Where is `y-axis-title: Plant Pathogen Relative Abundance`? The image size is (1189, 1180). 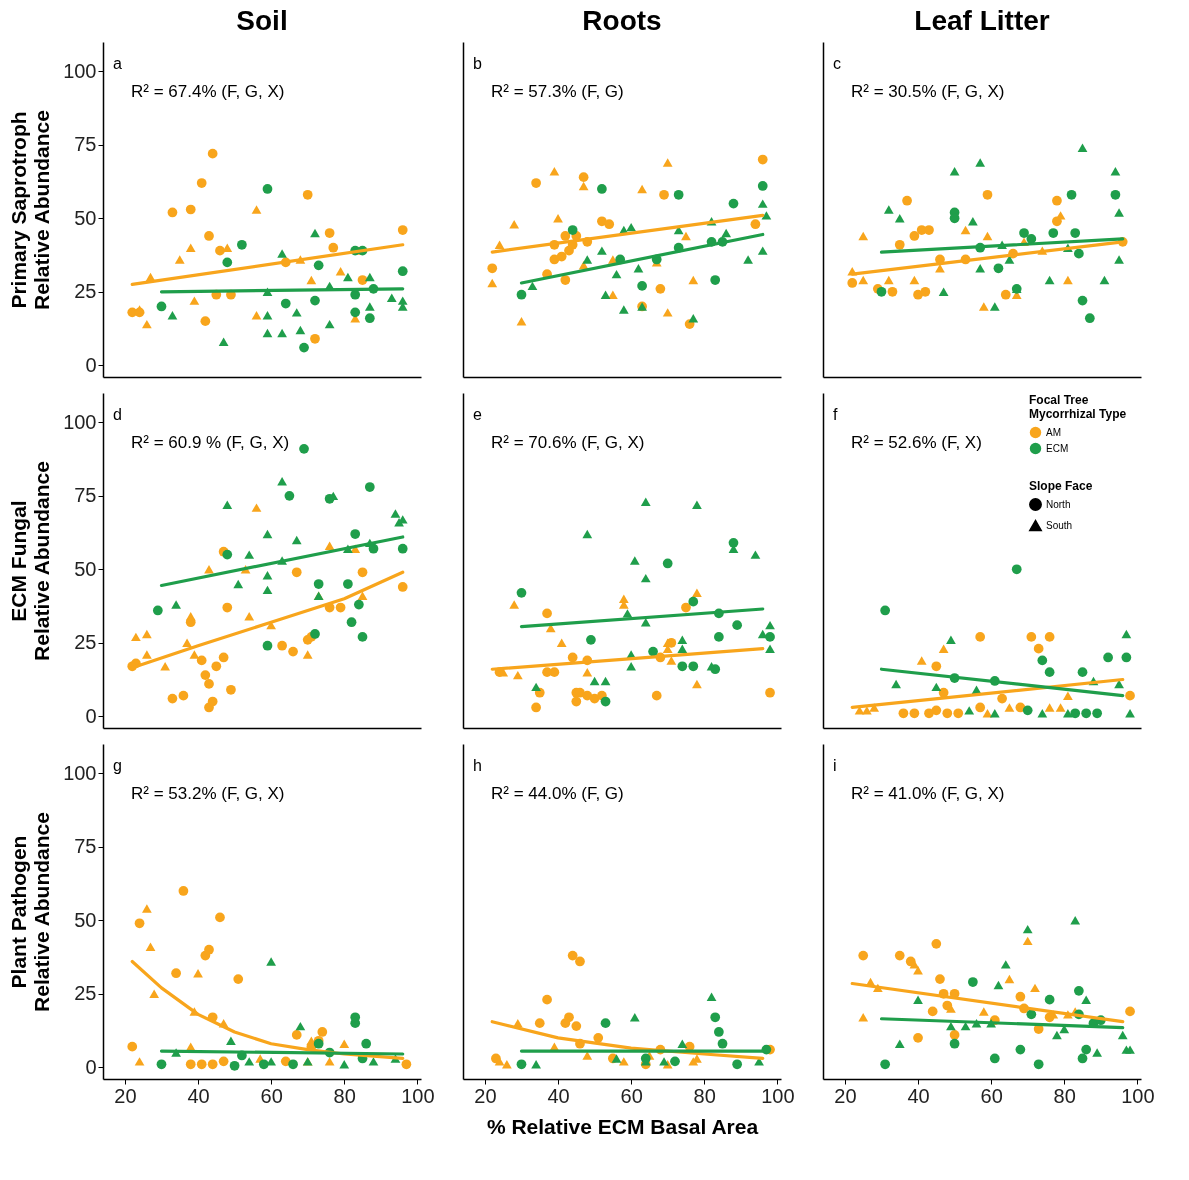 y-axis-title: Plant Pathogen Relative Abundance is located at coordinates (30, 912).